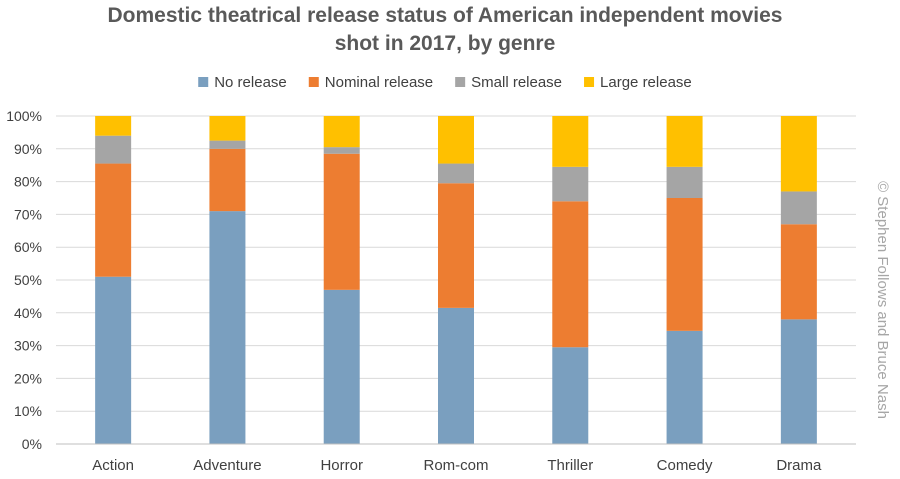 The width and height of the screenshot is (900, 479). I want to click on bar-stack-rom-com, so click(456, 280).